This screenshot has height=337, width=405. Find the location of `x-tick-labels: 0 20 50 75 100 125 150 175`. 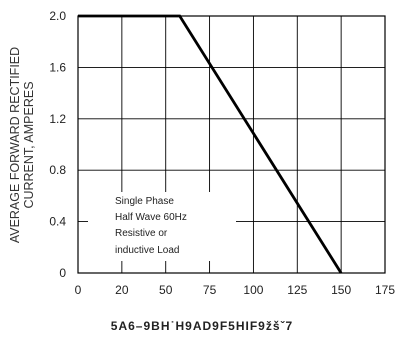

x-tick-labels: 0 20 50 75 100 125 150 175 is located at coordinates (235, 290).